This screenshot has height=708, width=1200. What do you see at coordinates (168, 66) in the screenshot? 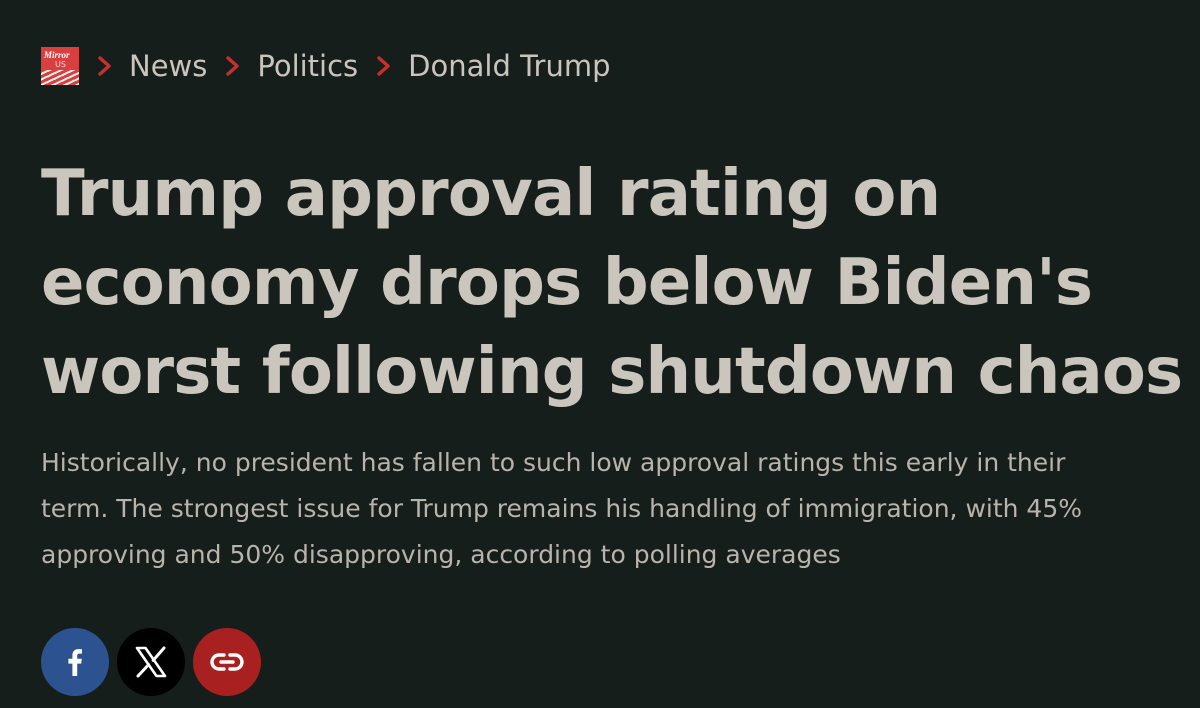
I see `breadcrumb-news: News` at bounding box center [168, 66].